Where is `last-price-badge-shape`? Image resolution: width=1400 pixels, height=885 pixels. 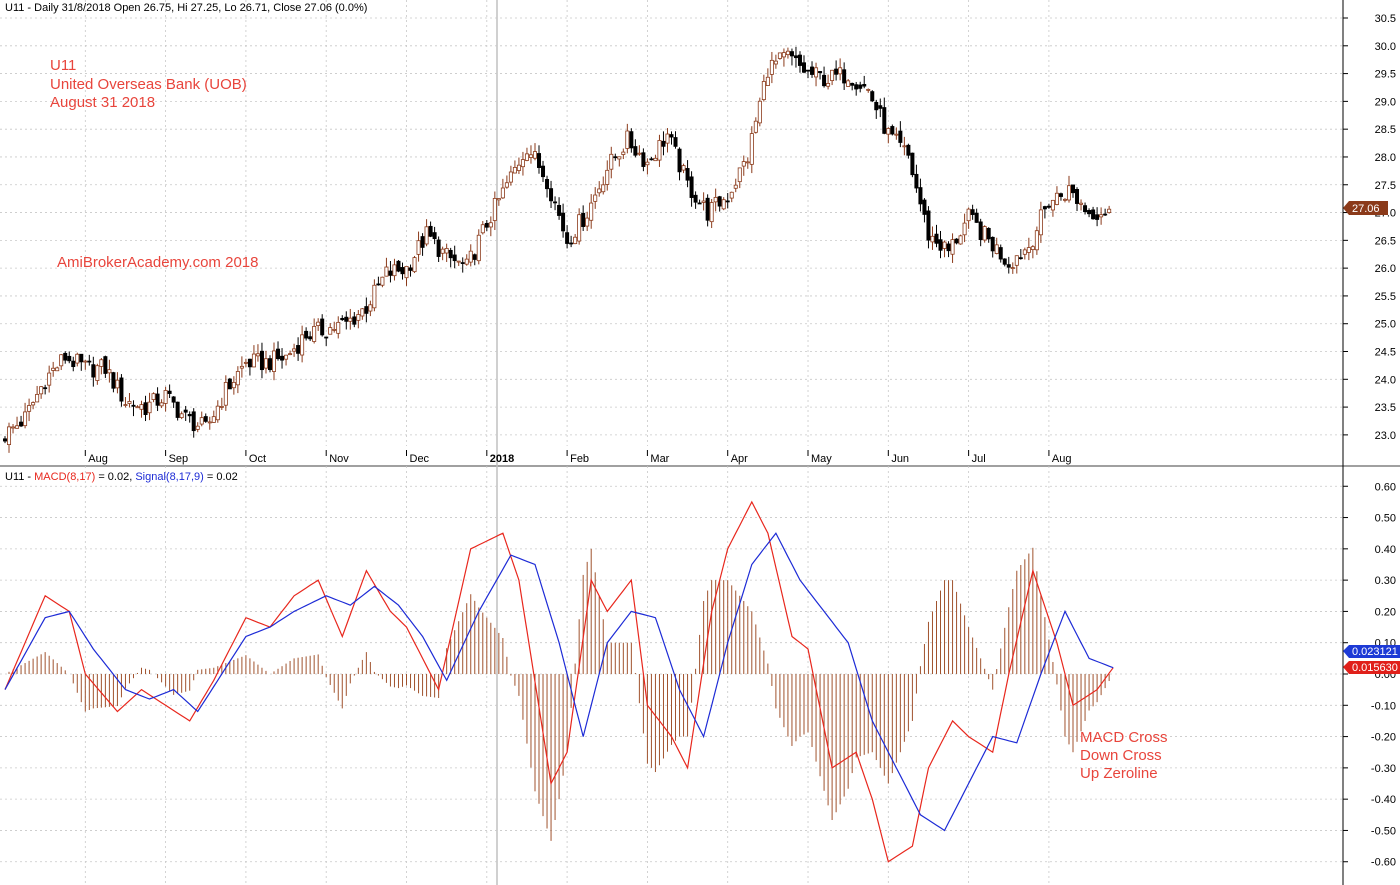
last-price-badge-shape is located at coordinates (1365, 208).